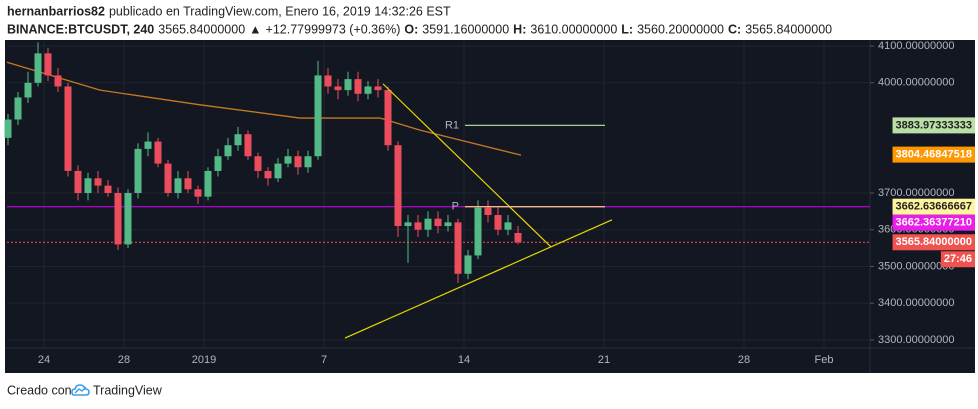 The height and width of the screenshot is (409, 978). Describe the element at coordinates (411, 29) in the screenshot. I see `ohlc-key: O:` at that location.